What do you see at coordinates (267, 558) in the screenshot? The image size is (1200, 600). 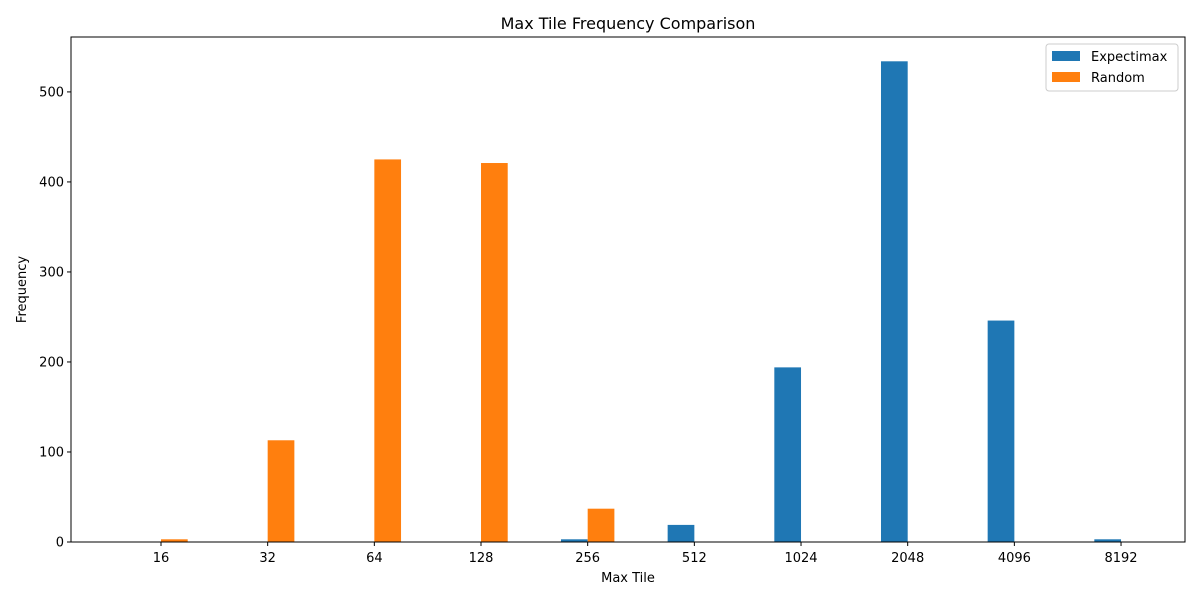 I see `x-tick-label: 32` at bounding box center [267, 558].